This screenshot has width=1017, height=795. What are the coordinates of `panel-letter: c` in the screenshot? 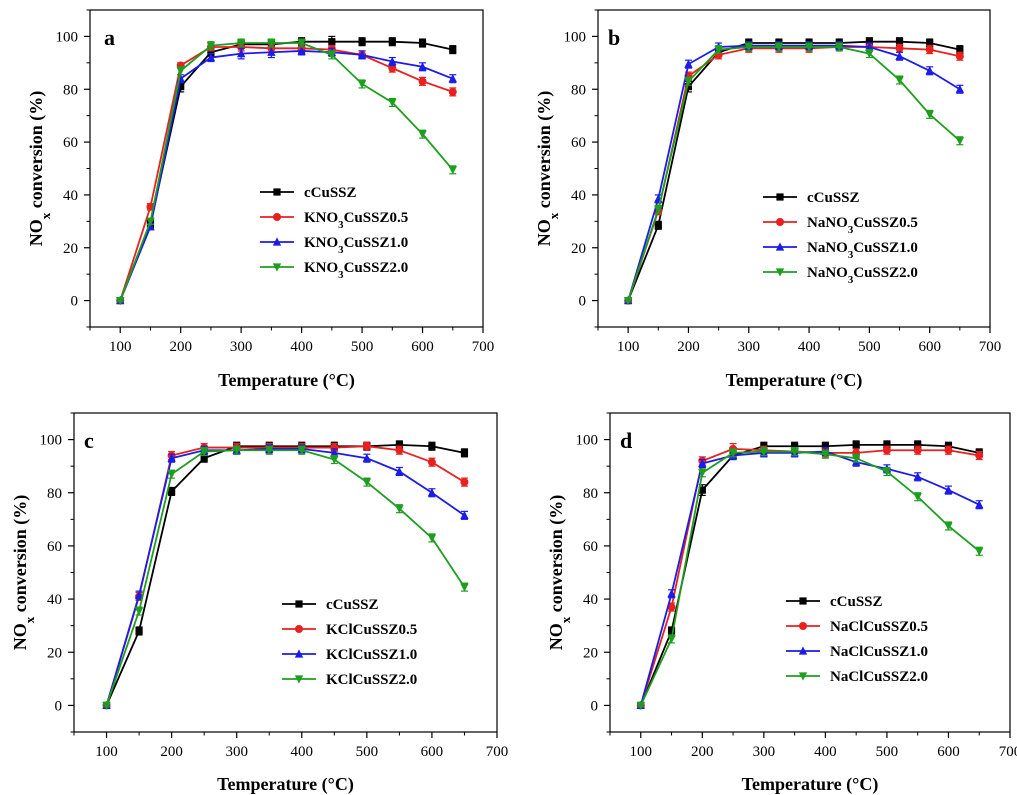 It's located at (89, 440).